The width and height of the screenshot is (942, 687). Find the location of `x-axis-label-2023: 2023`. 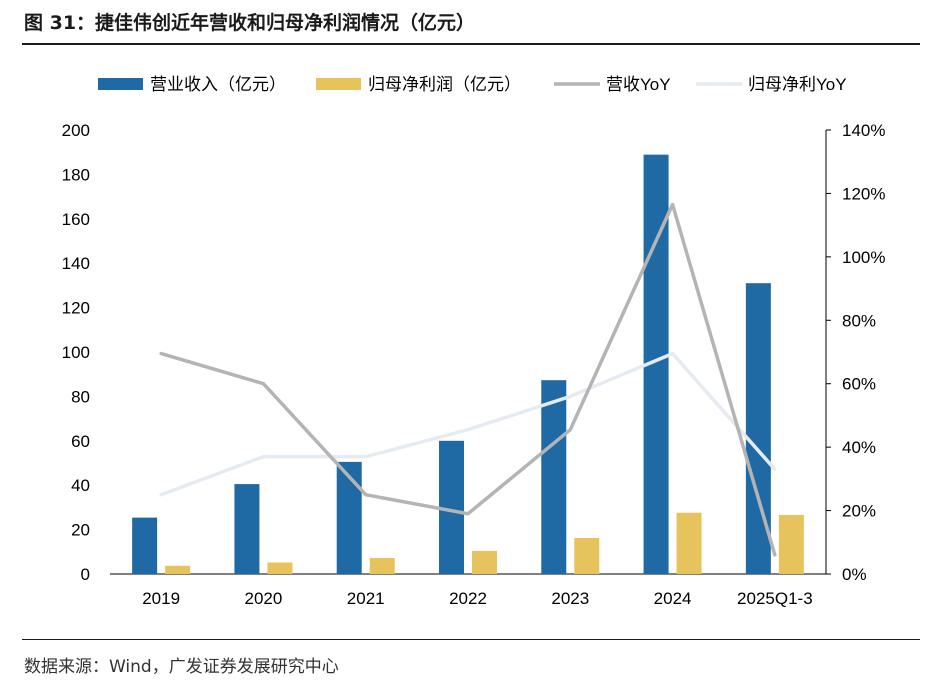

x-axis-label-2023: 2023 is located at coordinates (570, 598).